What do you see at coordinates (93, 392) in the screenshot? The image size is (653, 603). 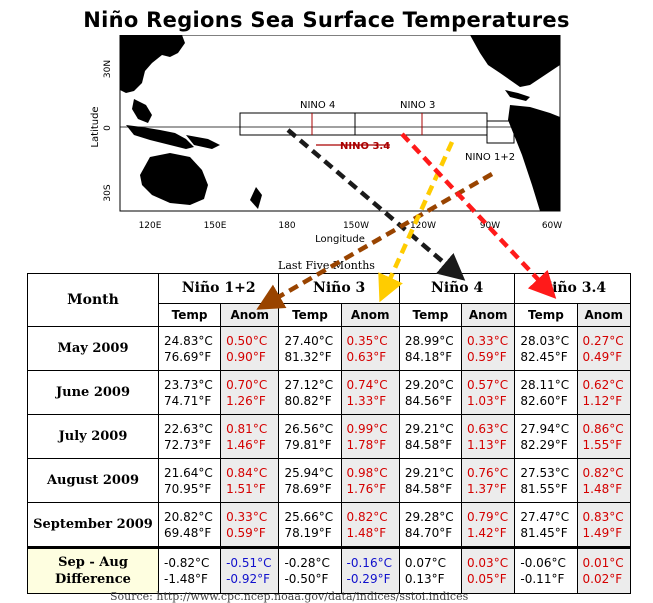 I see `month-cell: June 2009` at bounding box center [93, 392].